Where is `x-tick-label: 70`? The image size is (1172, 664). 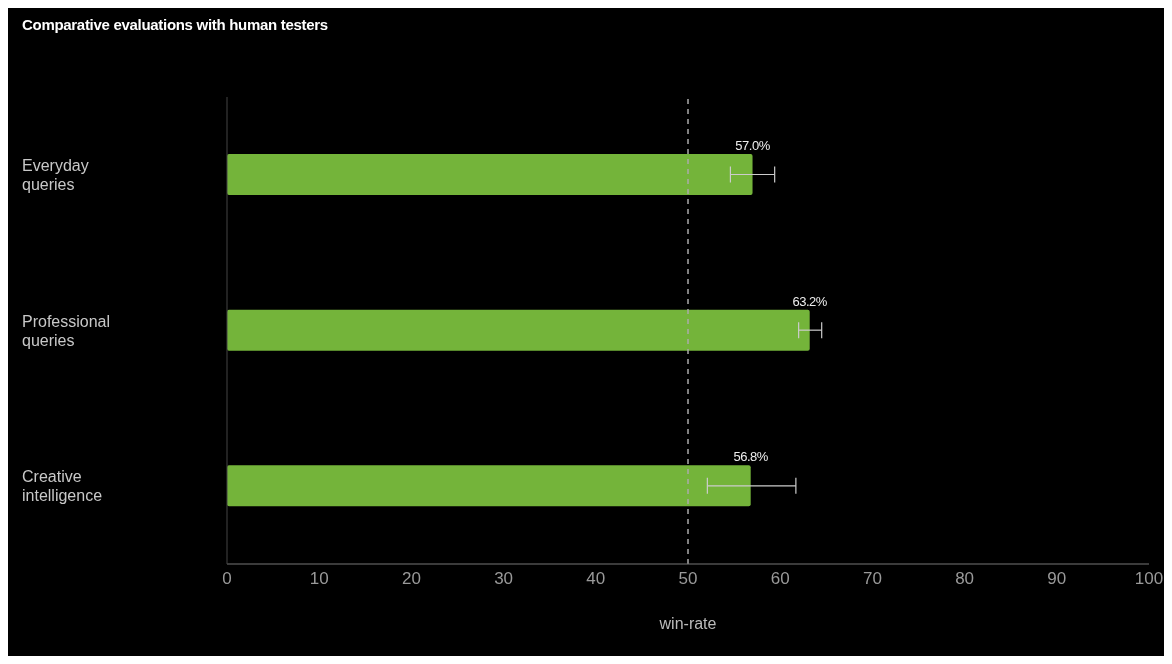
x-tick-label: 70 is located at coordinates (872, 579).